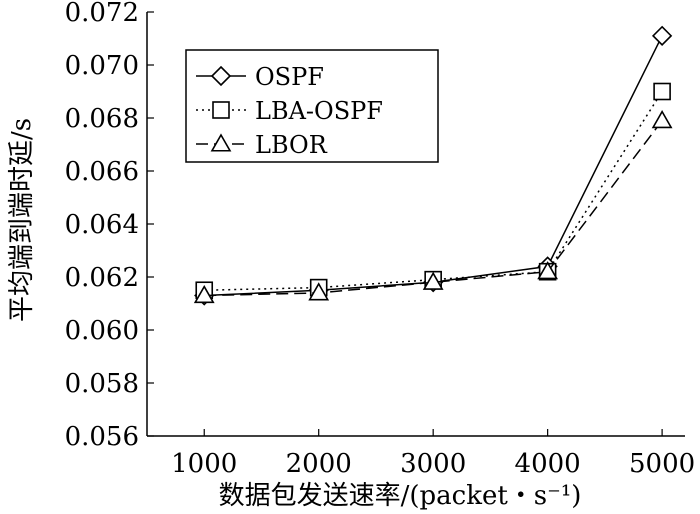 Image resolution: width=700 pixels, height=514 pixels. I want to click on y-axis-label: 平均端到端时延/s, so click(22, 220).